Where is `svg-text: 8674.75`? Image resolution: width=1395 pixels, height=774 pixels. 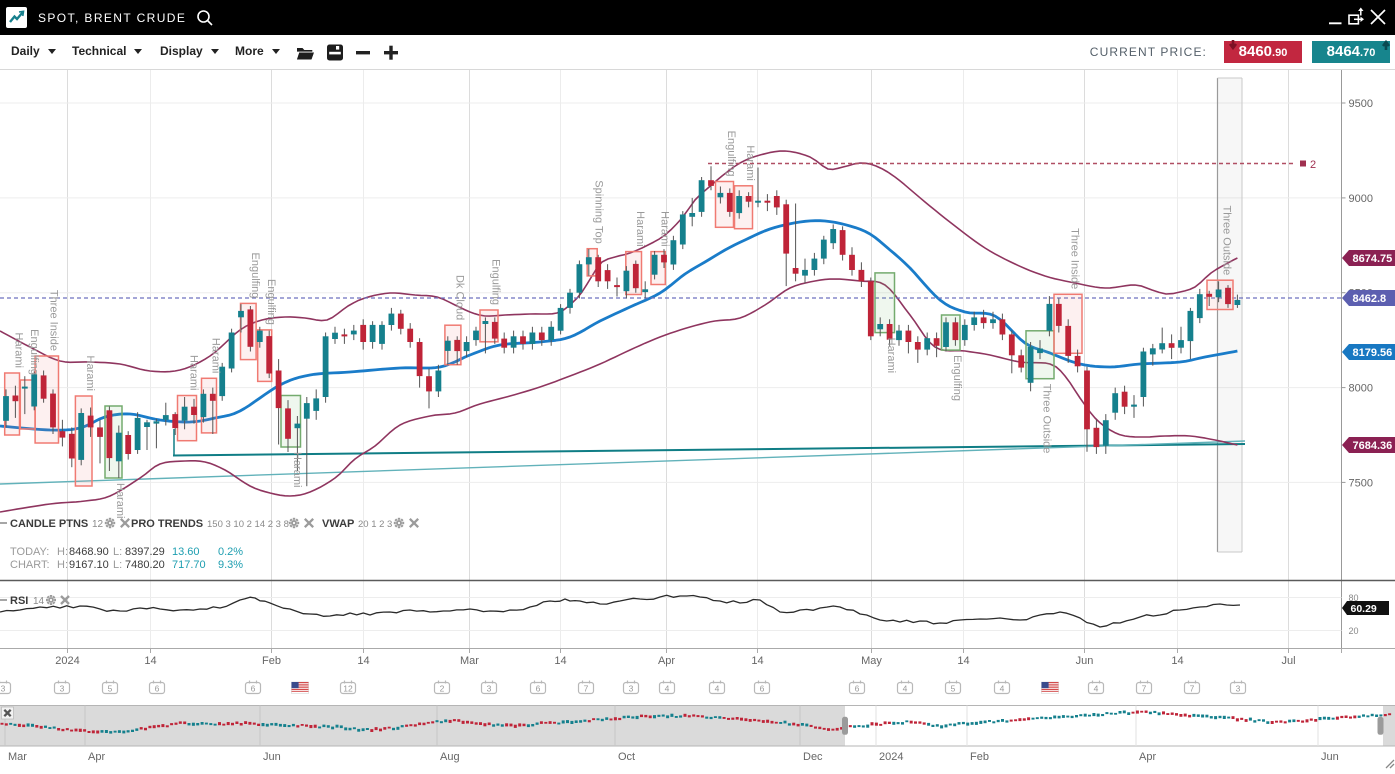 svg-text: 8674.75 is located at coordinates (1373, 259).